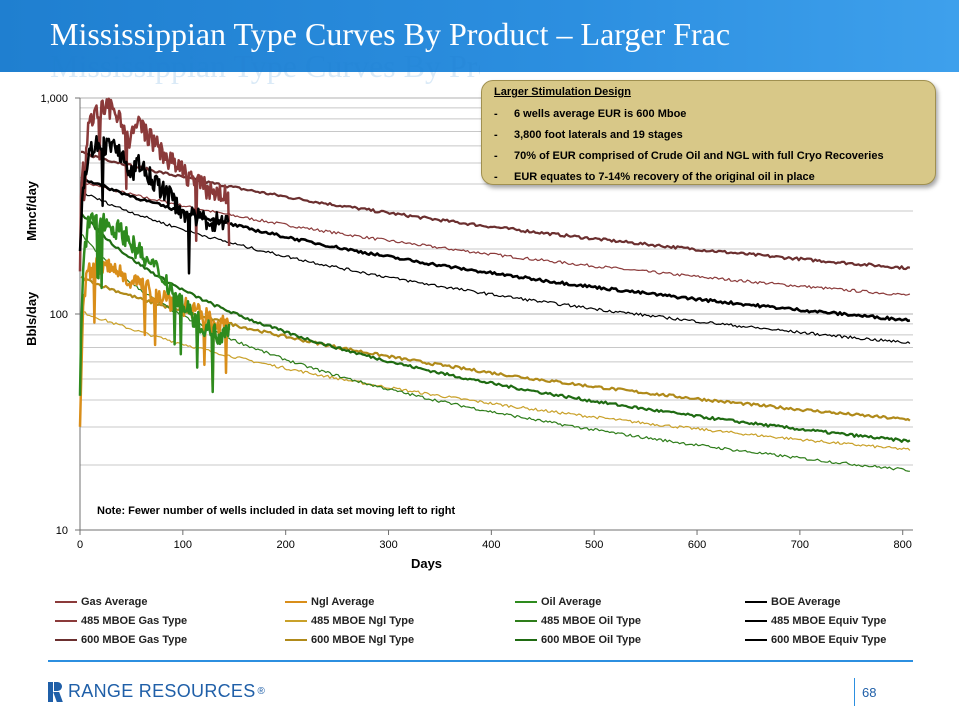 The image size is (959, 718). I want to click on legend-label: 600 MBOE Oil Type, so click(591, 639).